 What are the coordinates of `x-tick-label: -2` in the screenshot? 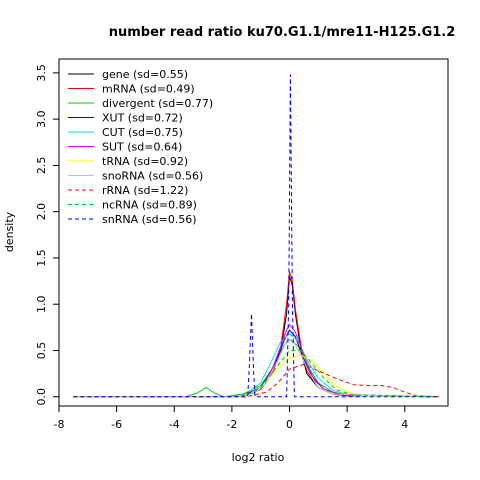 It's located at (231, 424).